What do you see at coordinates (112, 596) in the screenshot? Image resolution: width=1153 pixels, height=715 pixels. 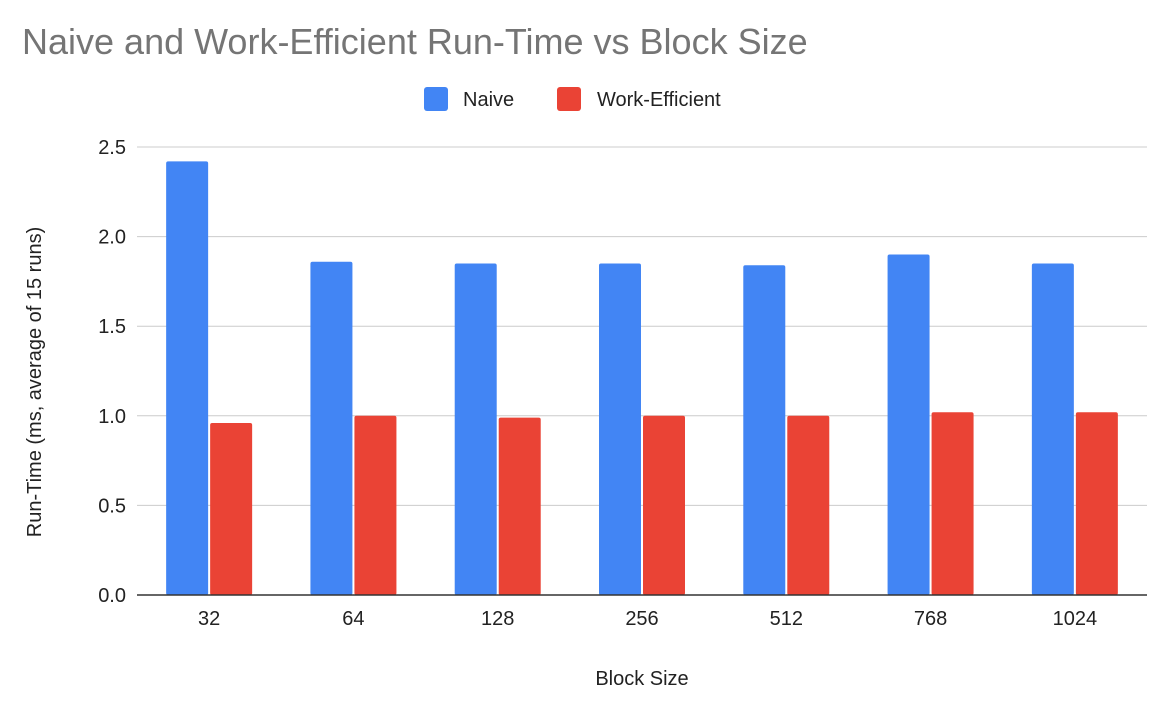 I see `y-tick-label: 0.0` at bounding box center [112, 596].